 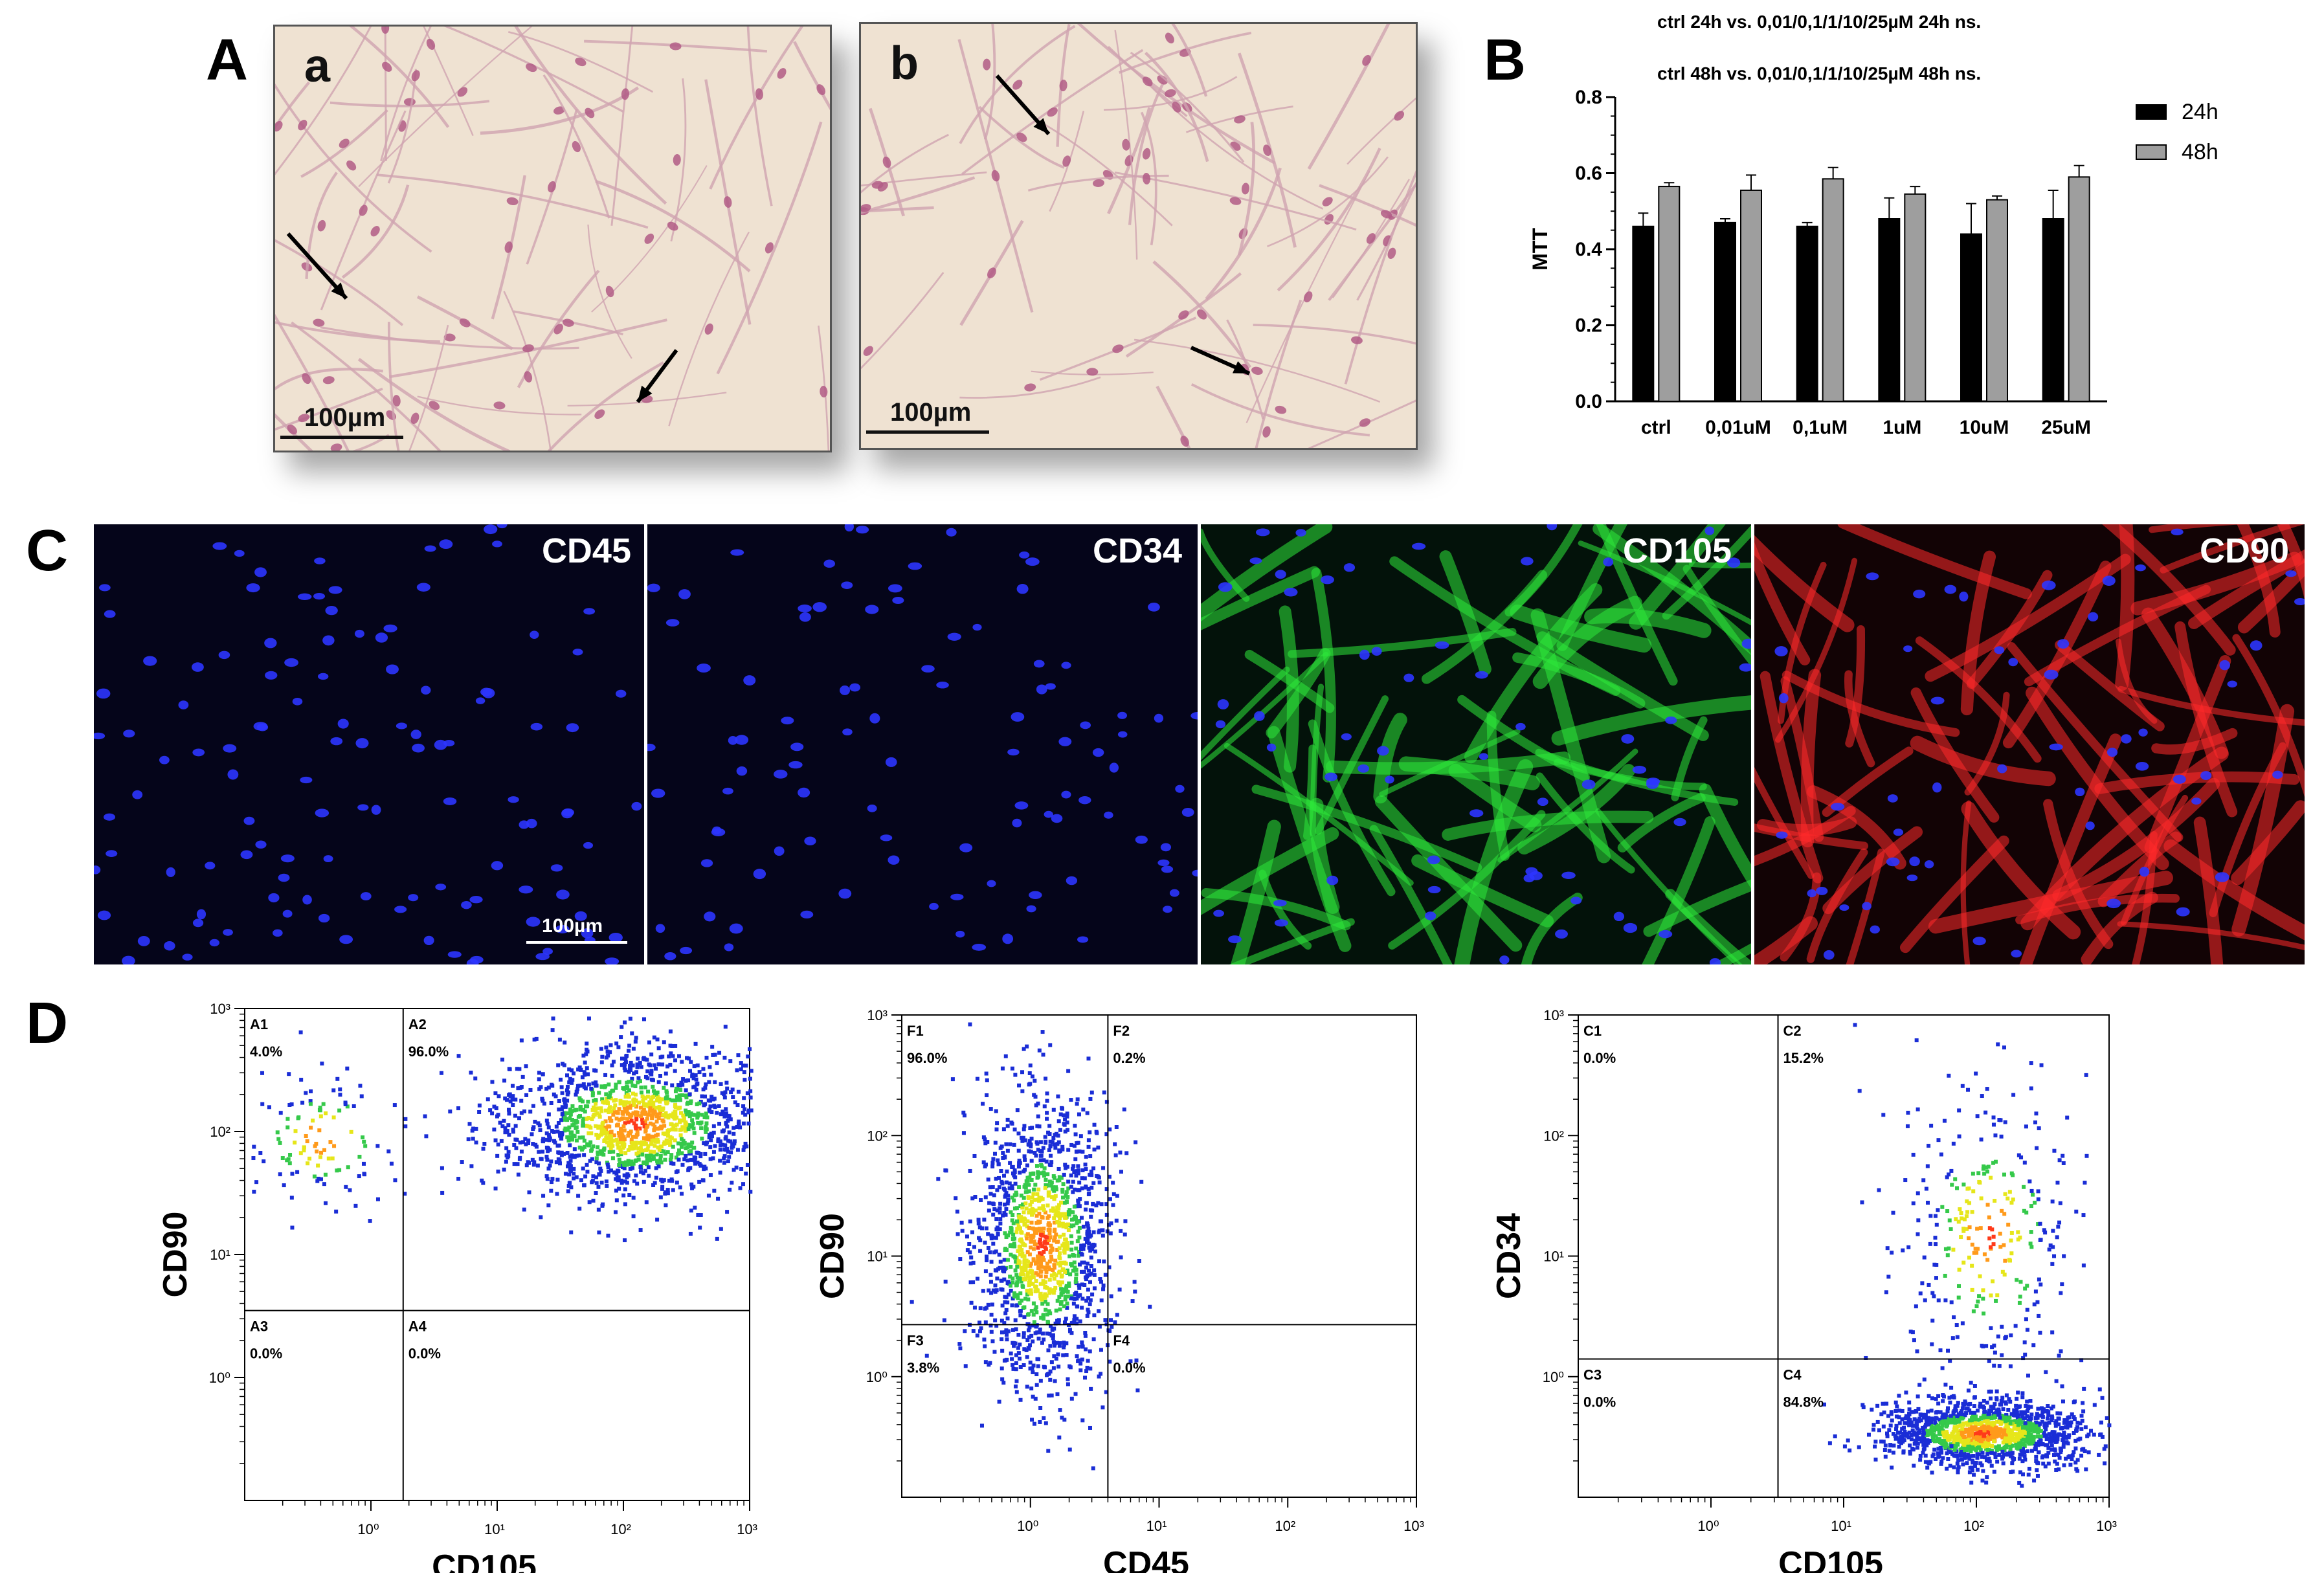 I want to click on fluorescence-cd34: CD34, so click(x=922, y=744).